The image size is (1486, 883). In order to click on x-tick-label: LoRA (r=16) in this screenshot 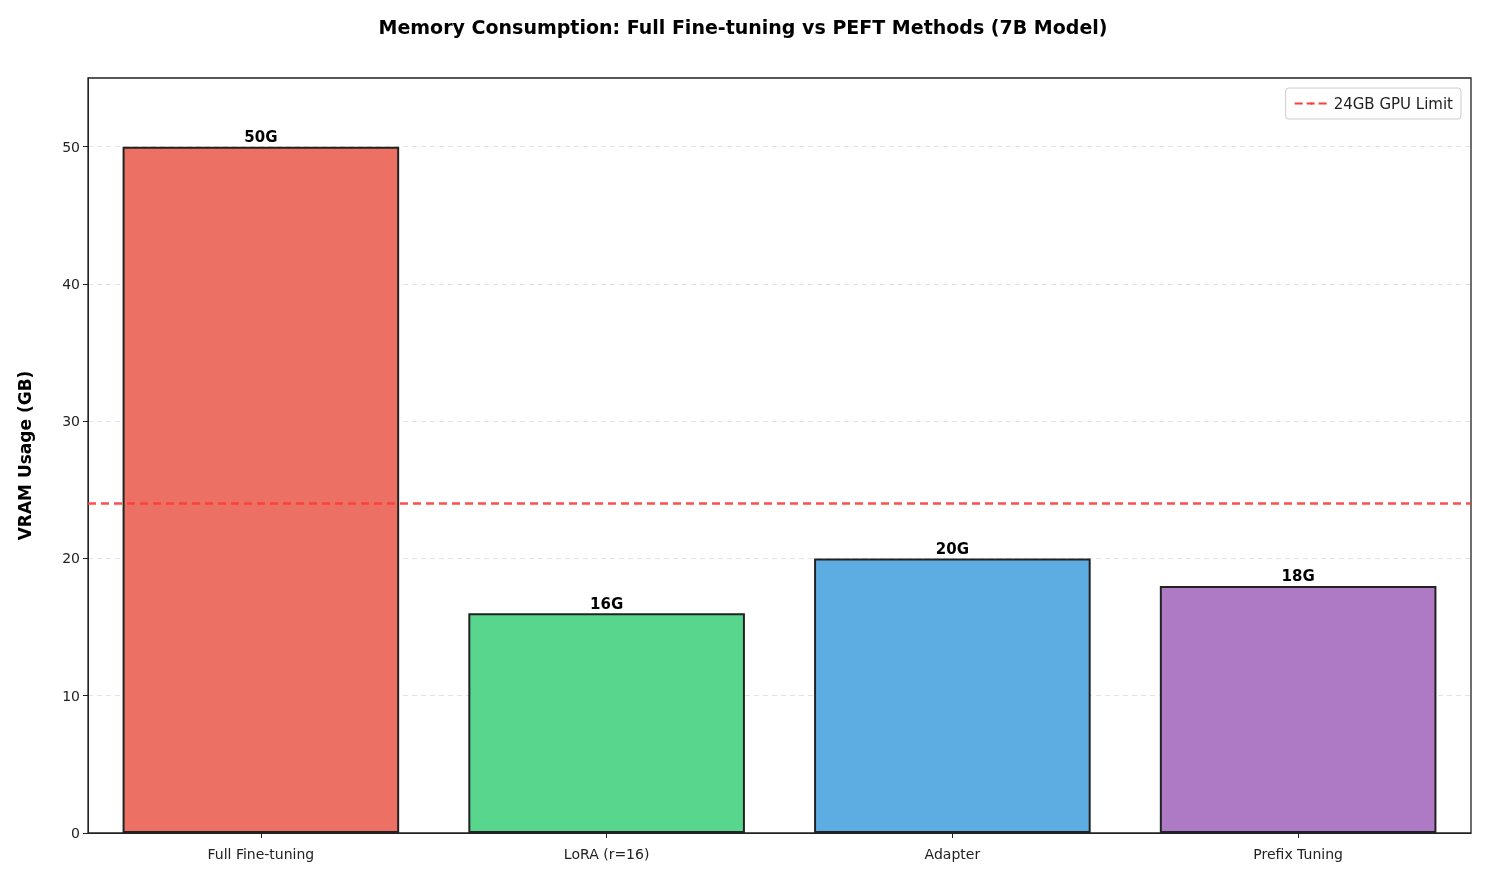, I will do `click(606, 854)`.